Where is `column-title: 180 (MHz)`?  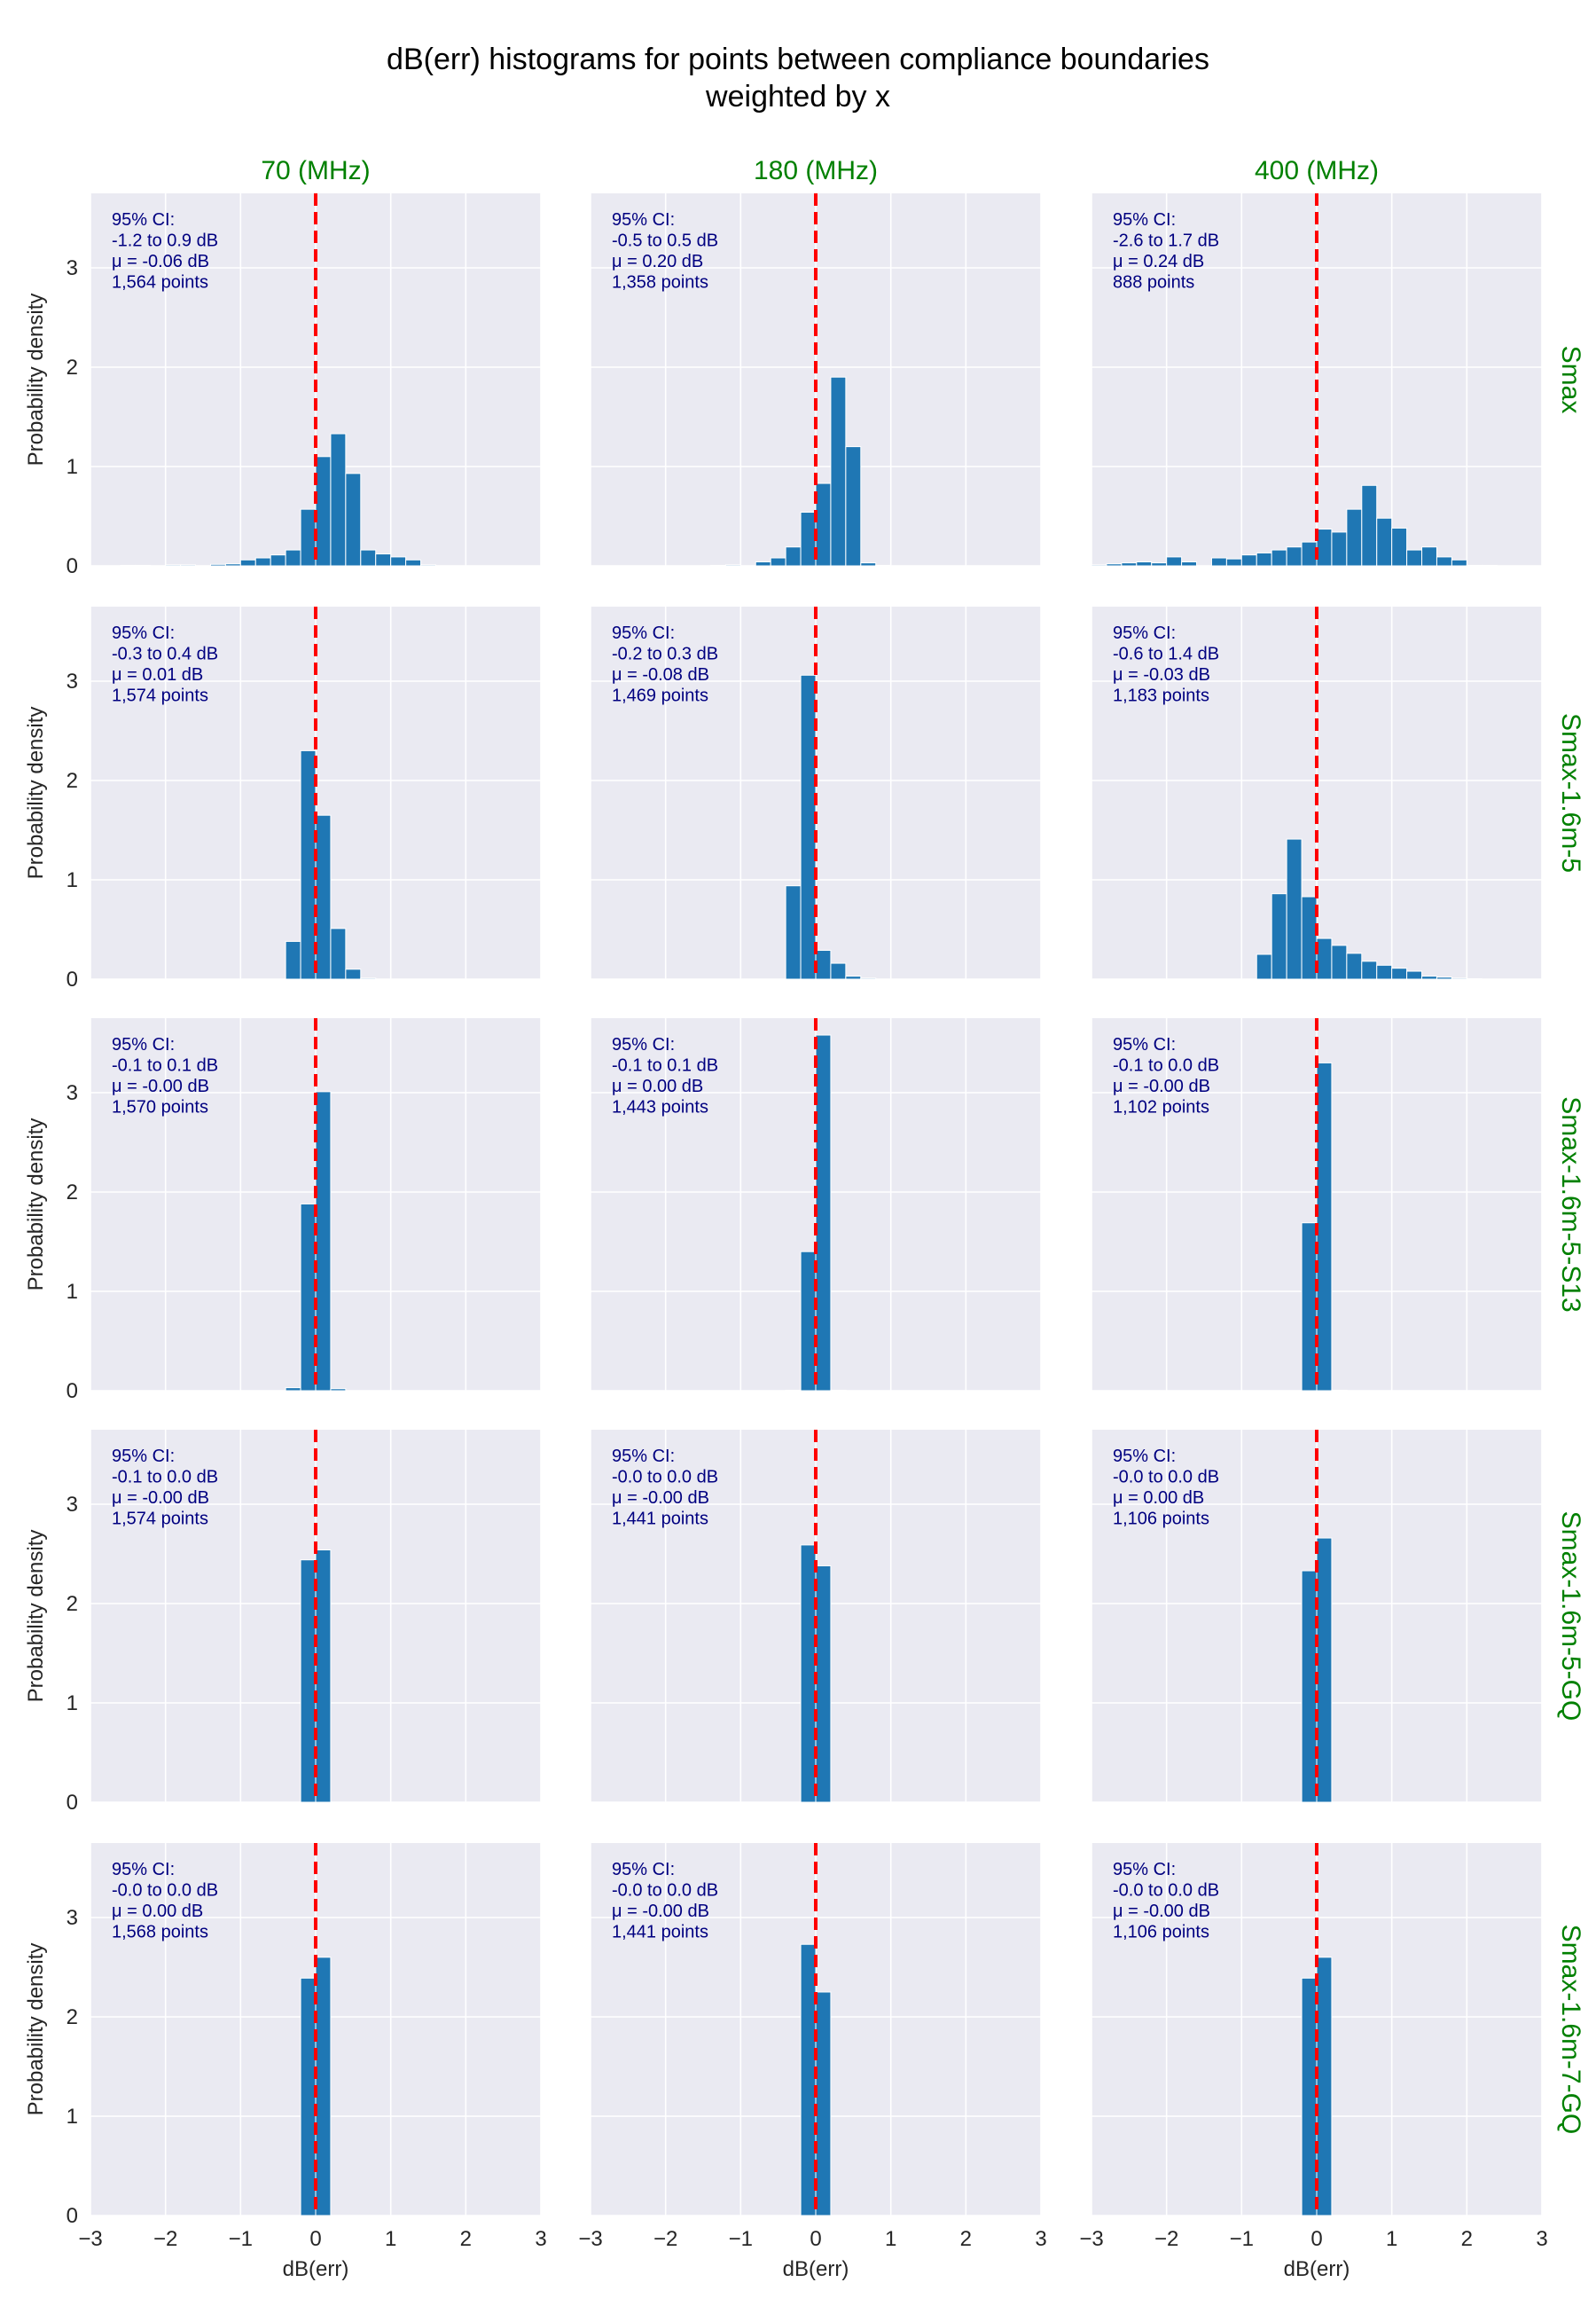
column-title: 180 (MHz) is located at coordinates (816, 170).